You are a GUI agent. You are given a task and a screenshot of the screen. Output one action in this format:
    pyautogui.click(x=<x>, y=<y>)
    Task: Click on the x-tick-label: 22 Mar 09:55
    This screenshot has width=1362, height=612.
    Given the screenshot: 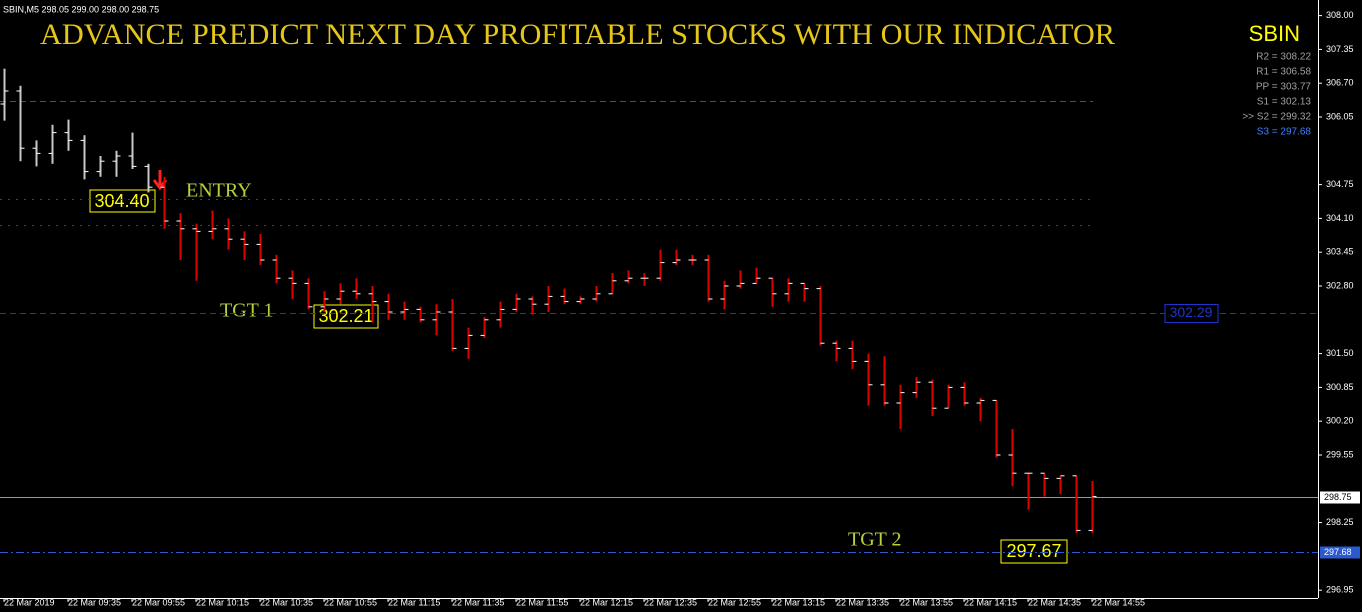 What is the action you would take?
    pyautogui.click(x=158, y=602)
    